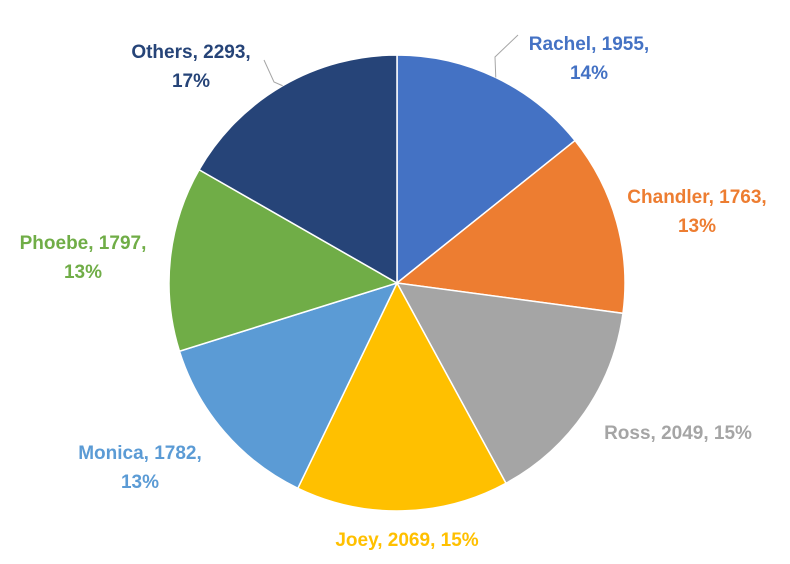  Describe the element at coordinates (509, 383) in the screenshot. I see `pie-slice-ross` at that location.